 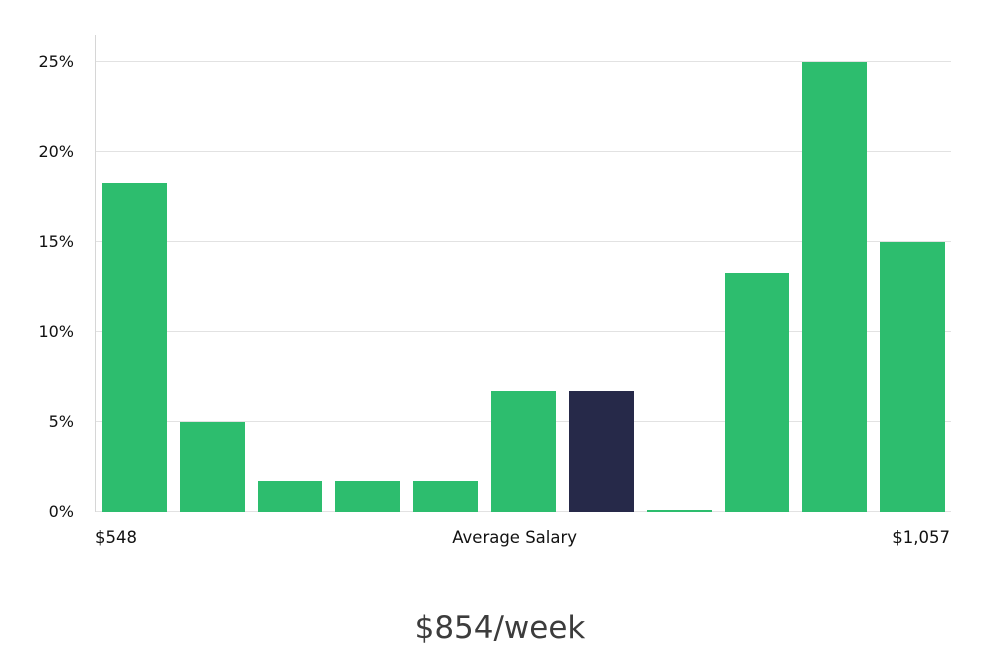 I want to click on y-tick-label: 5%, so click(x=61, y=421).